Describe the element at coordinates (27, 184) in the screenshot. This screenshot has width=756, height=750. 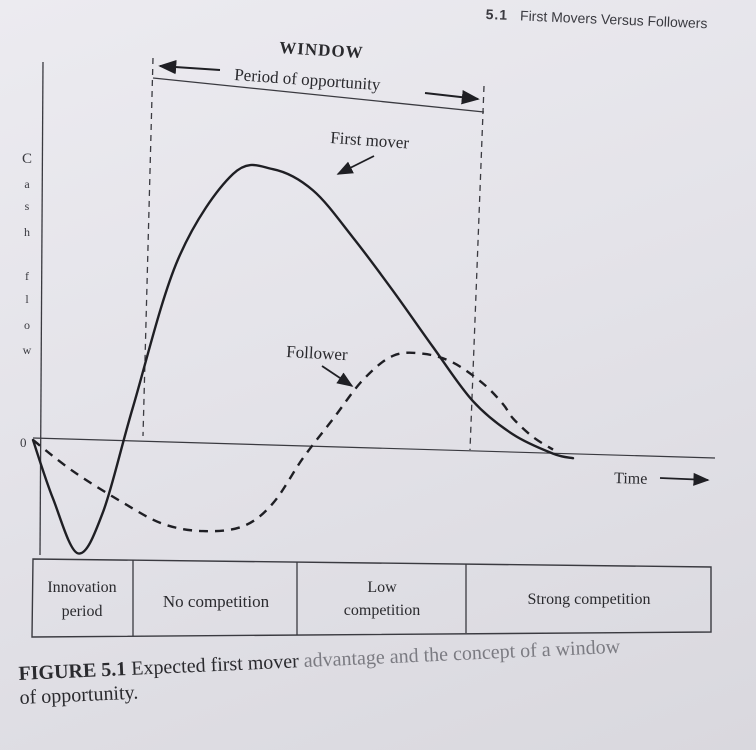
I see `y-axis-letter: a` at that location.